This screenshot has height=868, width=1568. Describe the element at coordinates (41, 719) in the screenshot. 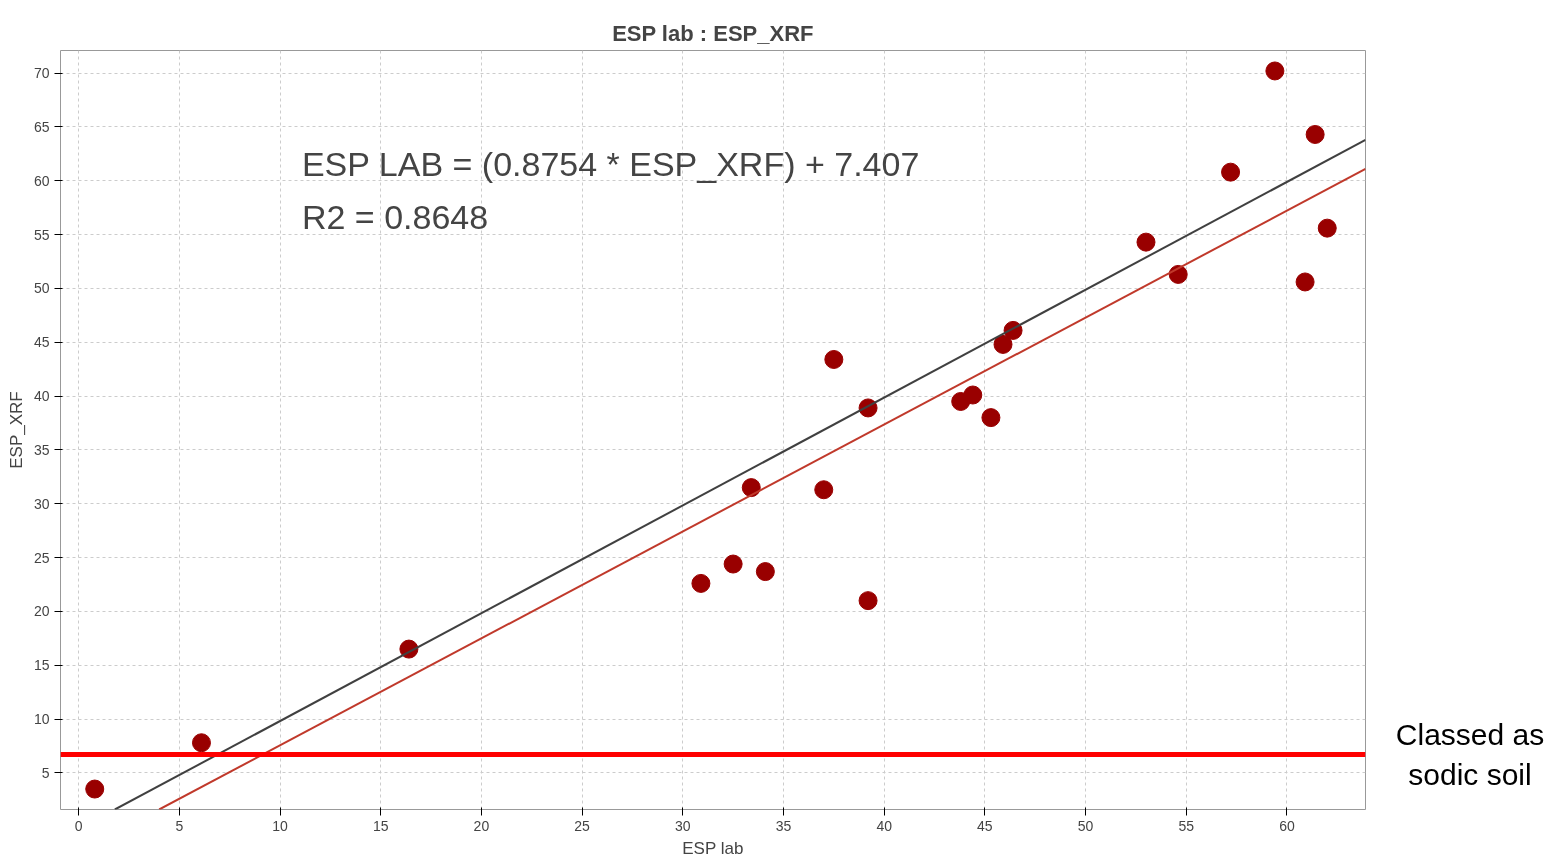

I see `y-tick-label: 10` at that location.